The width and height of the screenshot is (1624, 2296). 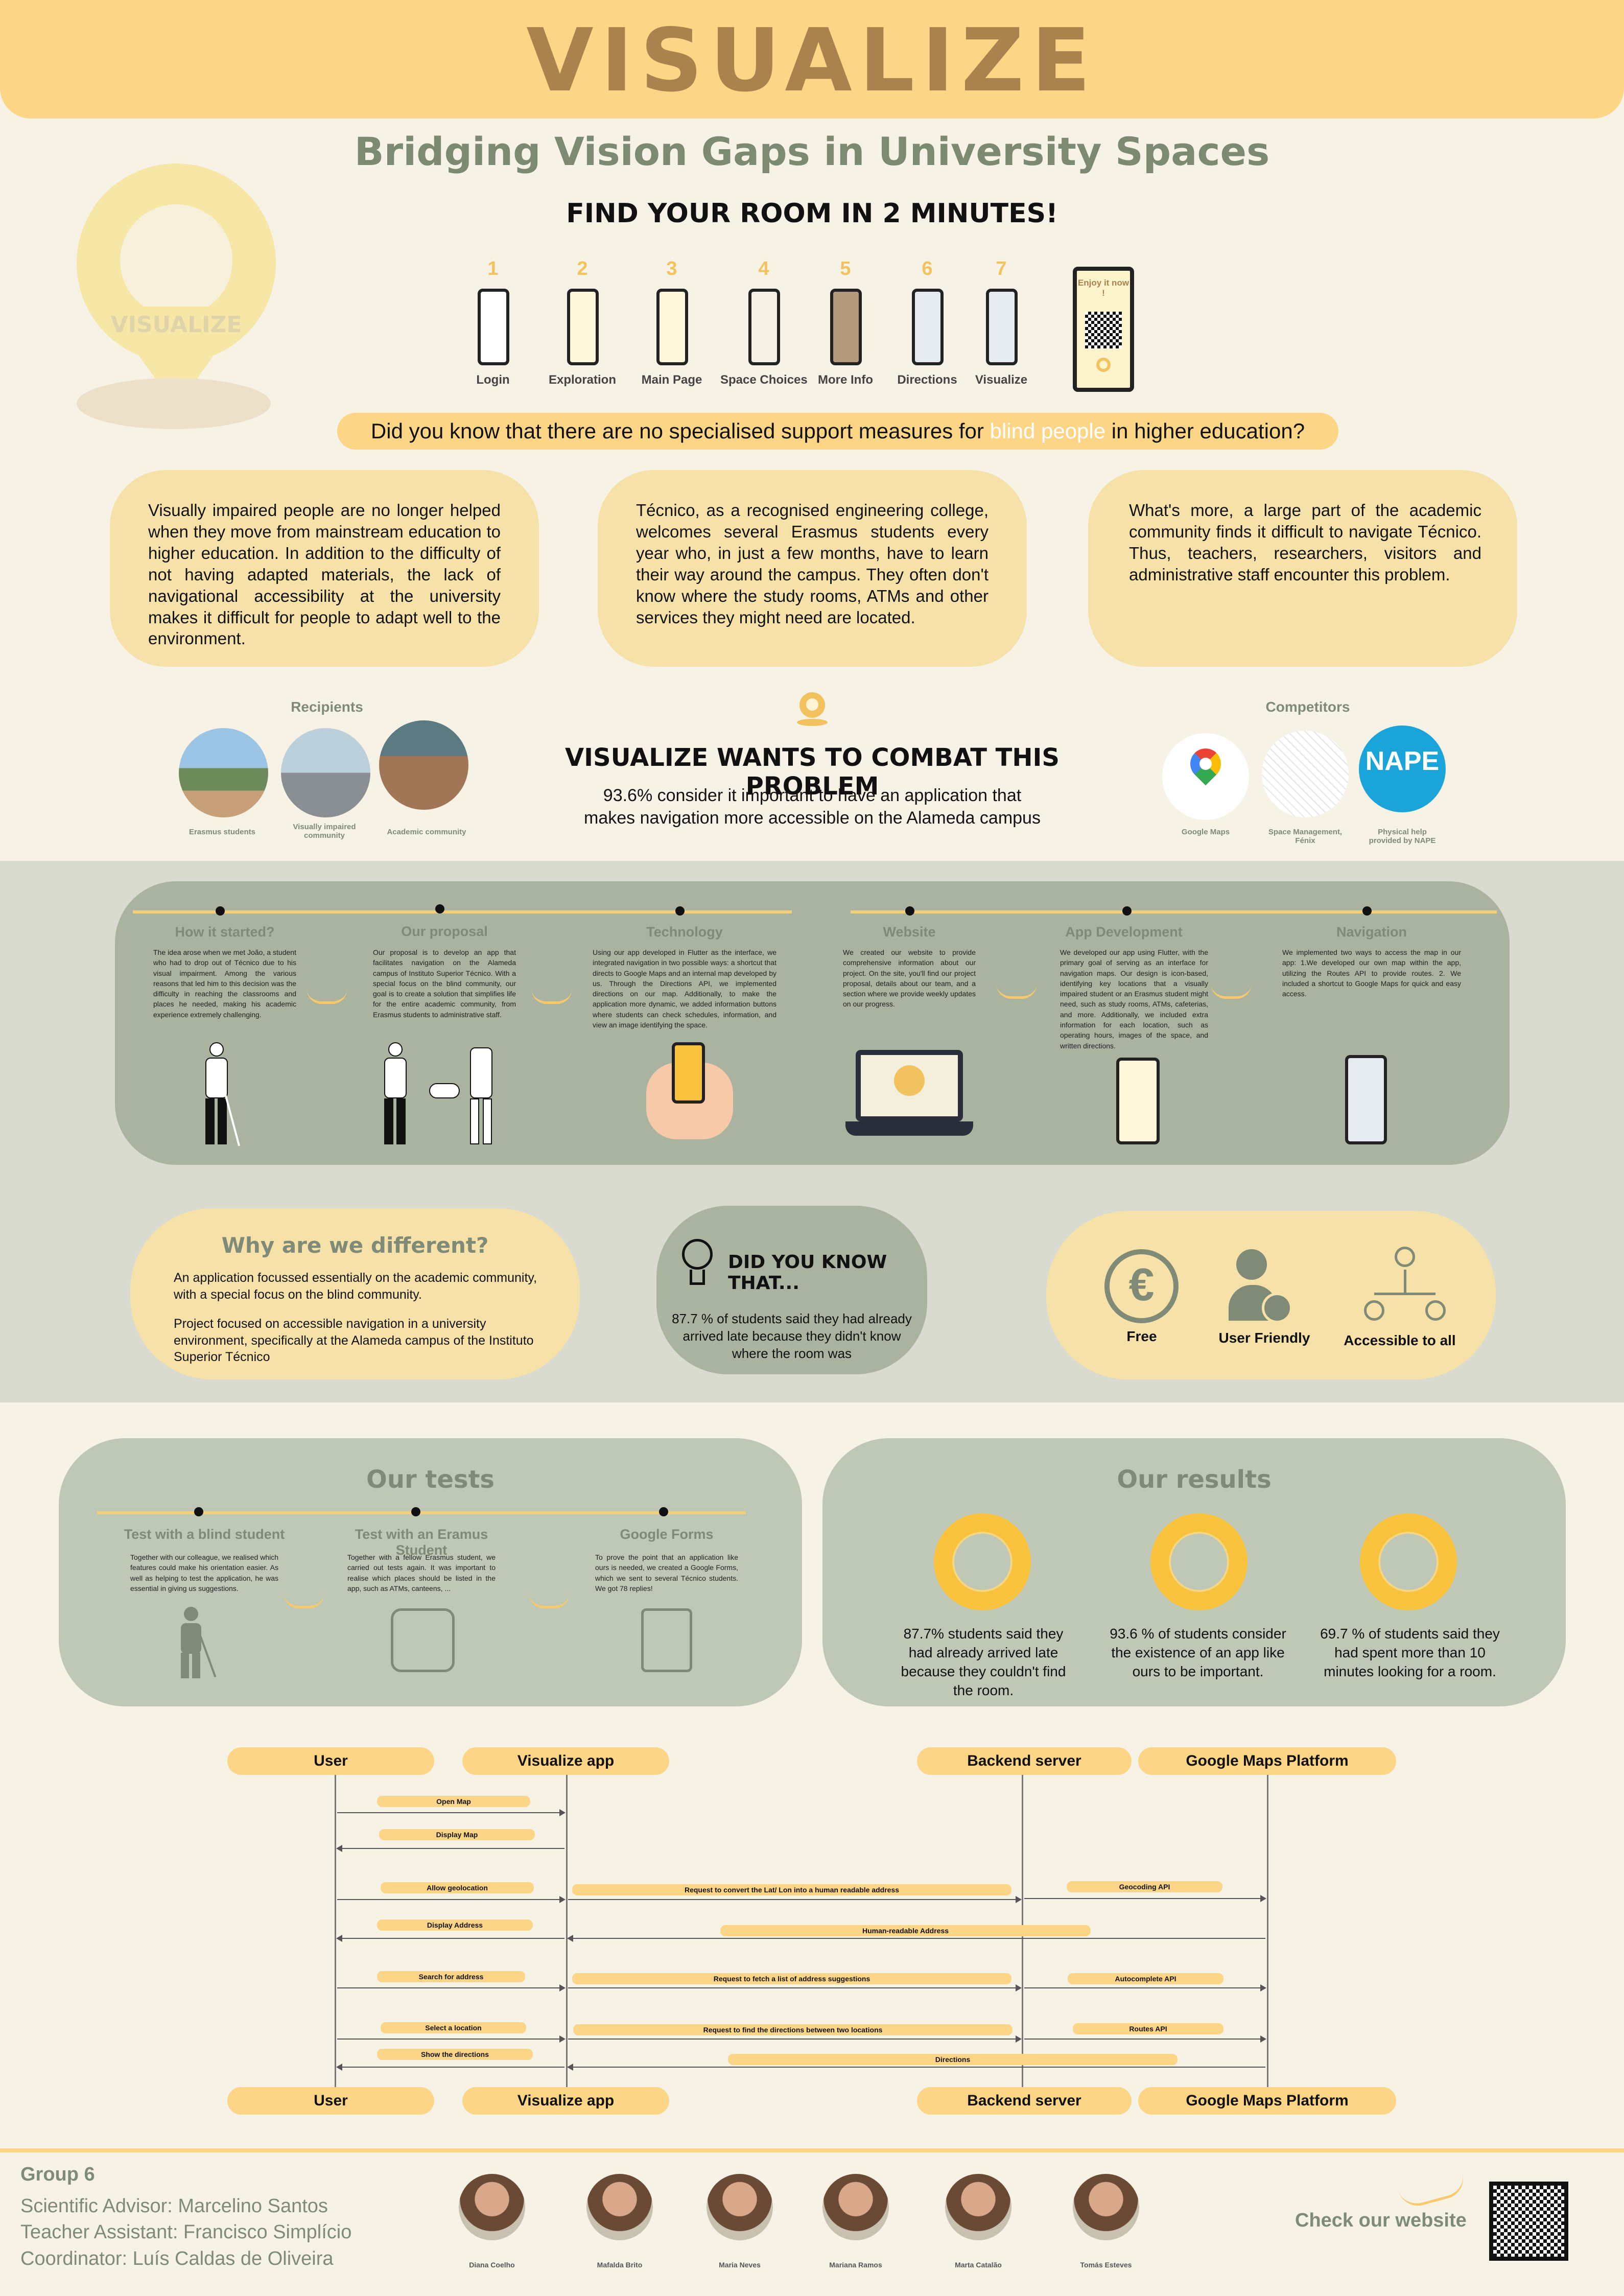 I want to click on arrow-select-loc, so click(x=451, y=2039).